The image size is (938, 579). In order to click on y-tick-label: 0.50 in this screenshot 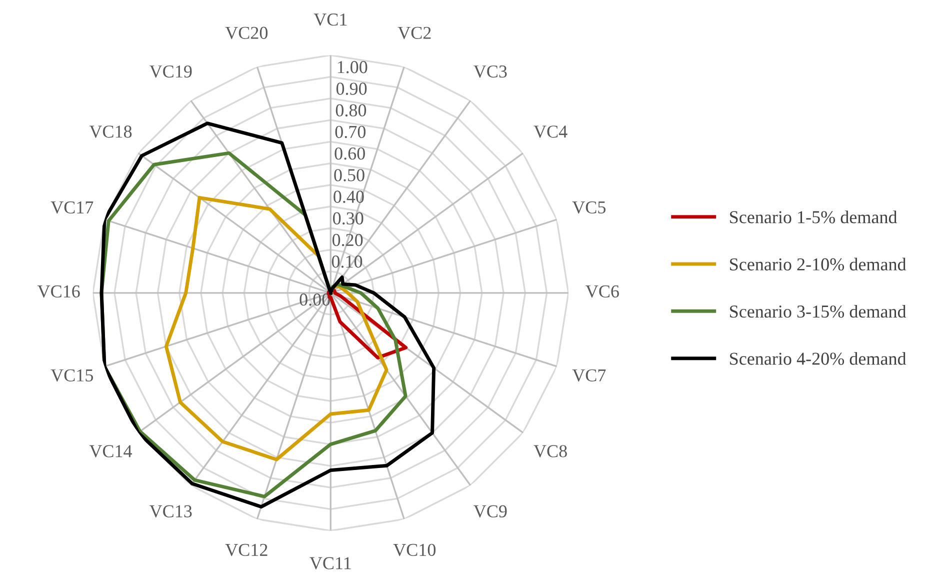, I will do `click(349, 175)`.